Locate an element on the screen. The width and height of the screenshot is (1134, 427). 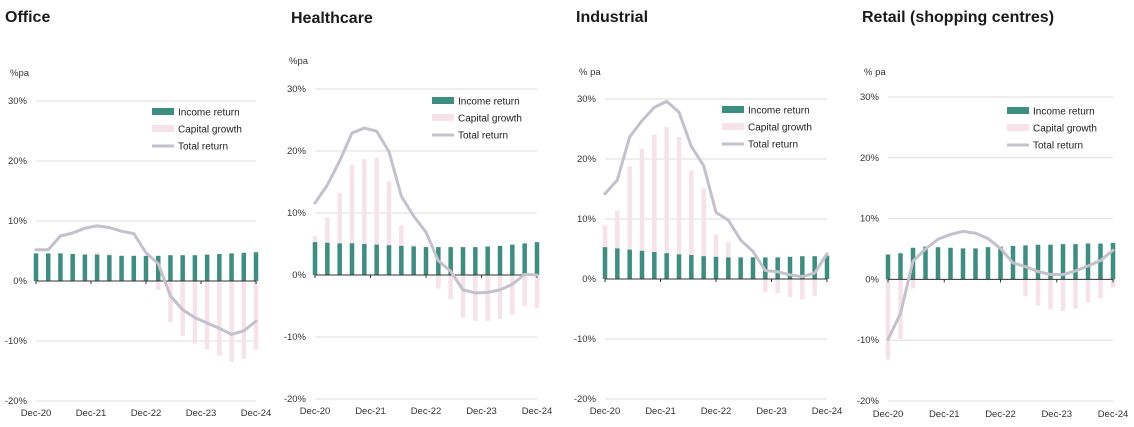
line-total-return is located at coordinates (426, 210).